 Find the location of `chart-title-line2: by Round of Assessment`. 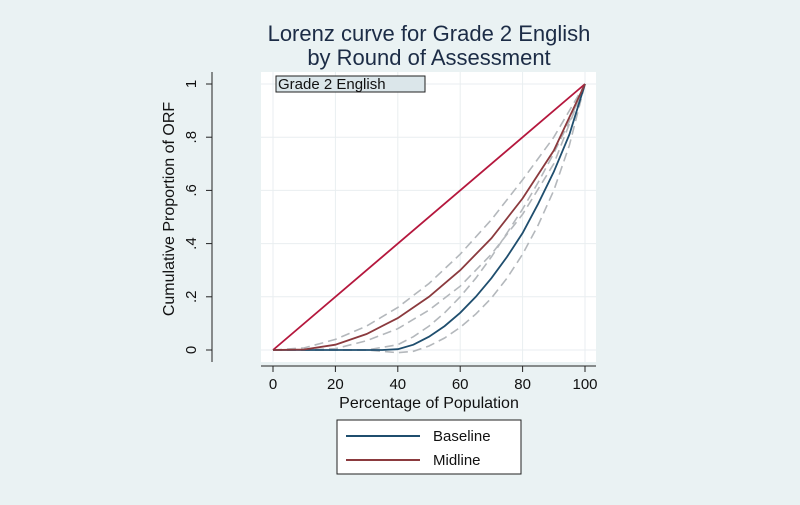

chart-title-line2: by Round of Assessment is located at coordinates (428, 57).